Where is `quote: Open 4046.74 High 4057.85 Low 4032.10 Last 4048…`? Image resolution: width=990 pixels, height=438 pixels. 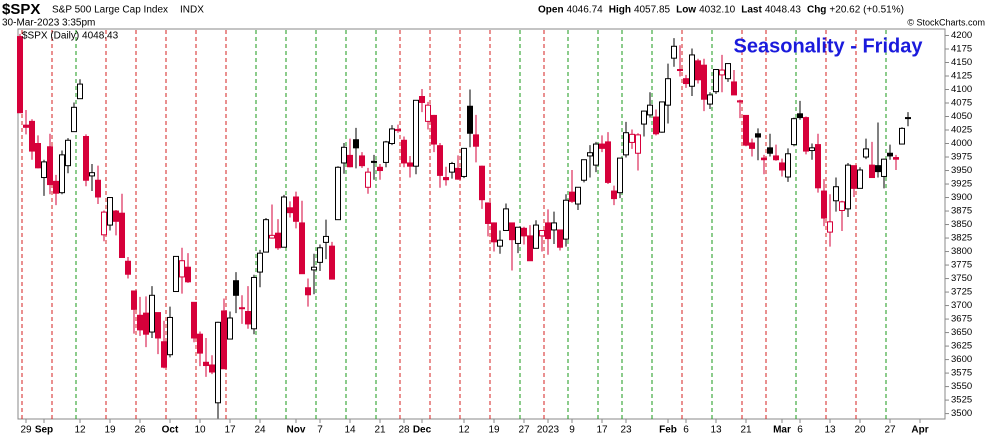
quote: Open 4046.74 High 4057.85 Low 4032.10 Last 4048… is located at coordinates (721, 10).